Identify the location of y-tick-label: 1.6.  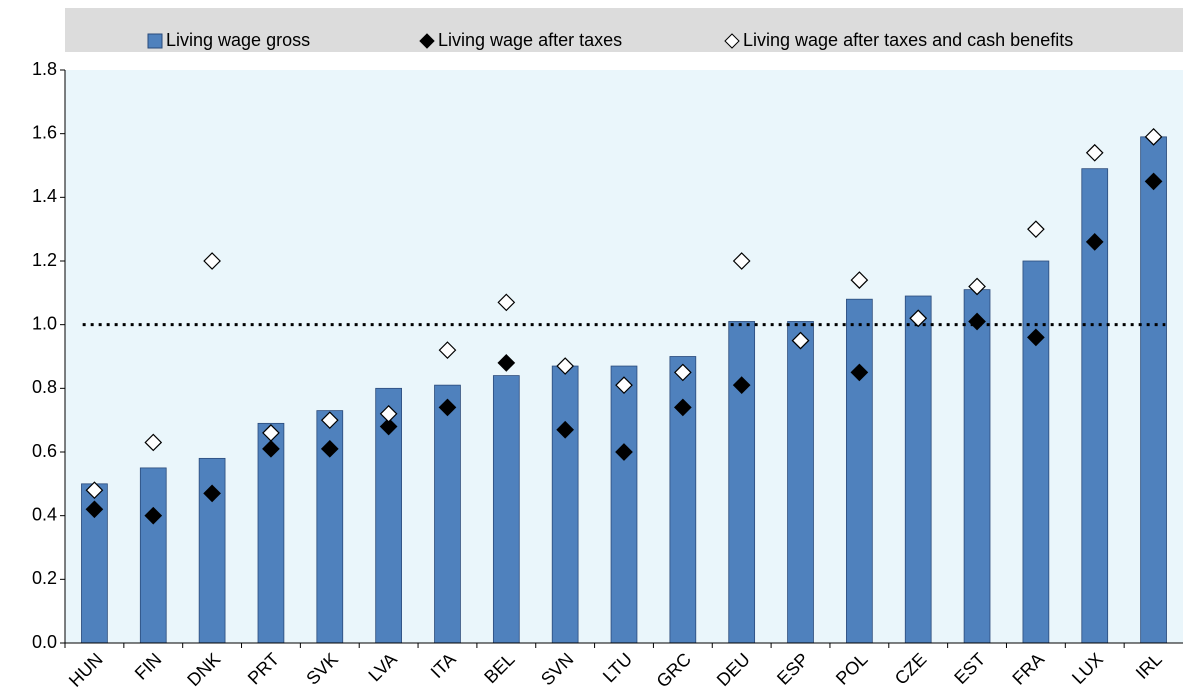
(44, 132).